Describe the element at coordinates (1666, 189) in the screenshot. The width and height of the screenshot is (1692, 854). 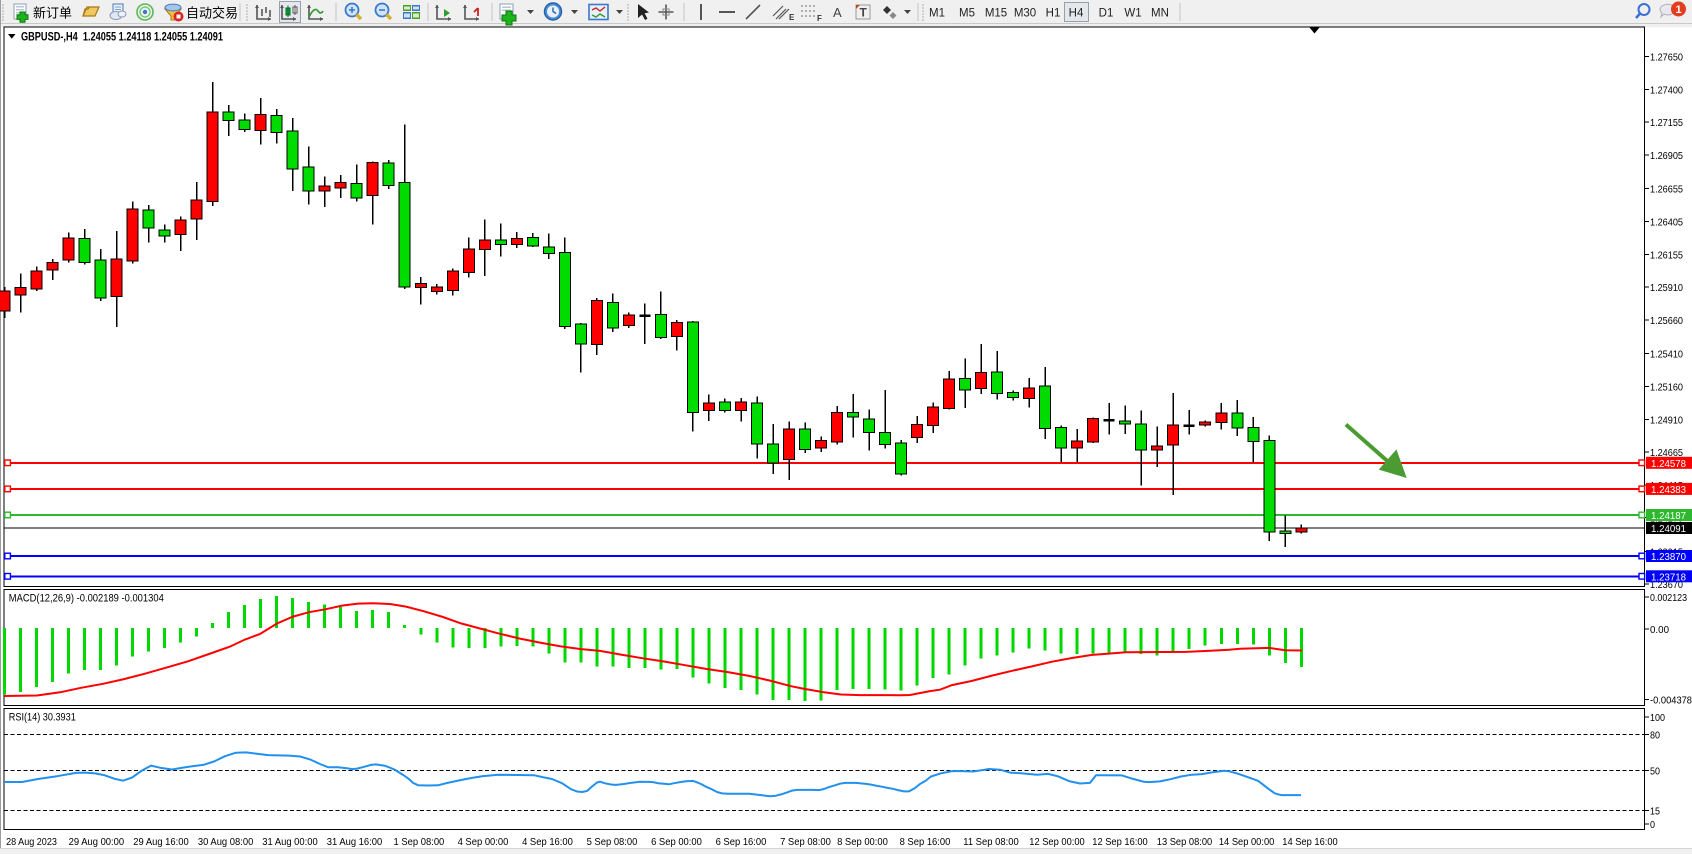
I see `svg-text: 1.26655` at that location.